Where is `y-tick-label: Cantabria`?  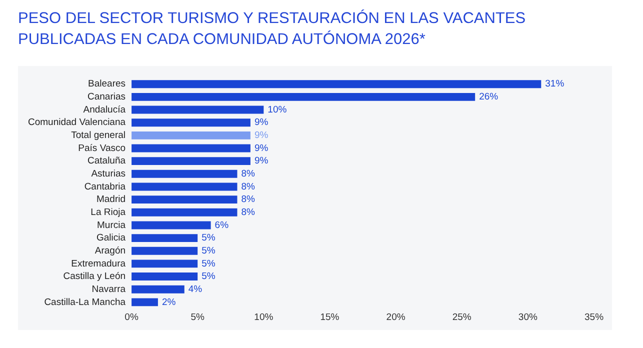
y-tick-label: Cantabria is located at coordinates (105, 186).